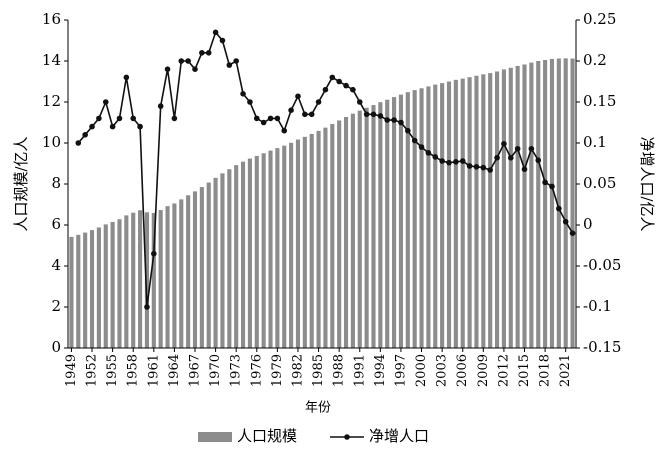 This screenshot has height=456, width=667. What do you see at coordinates (195, 370) in the screenshot?
I see `x-tick-label: 1967` at bounding box center [195, 370].